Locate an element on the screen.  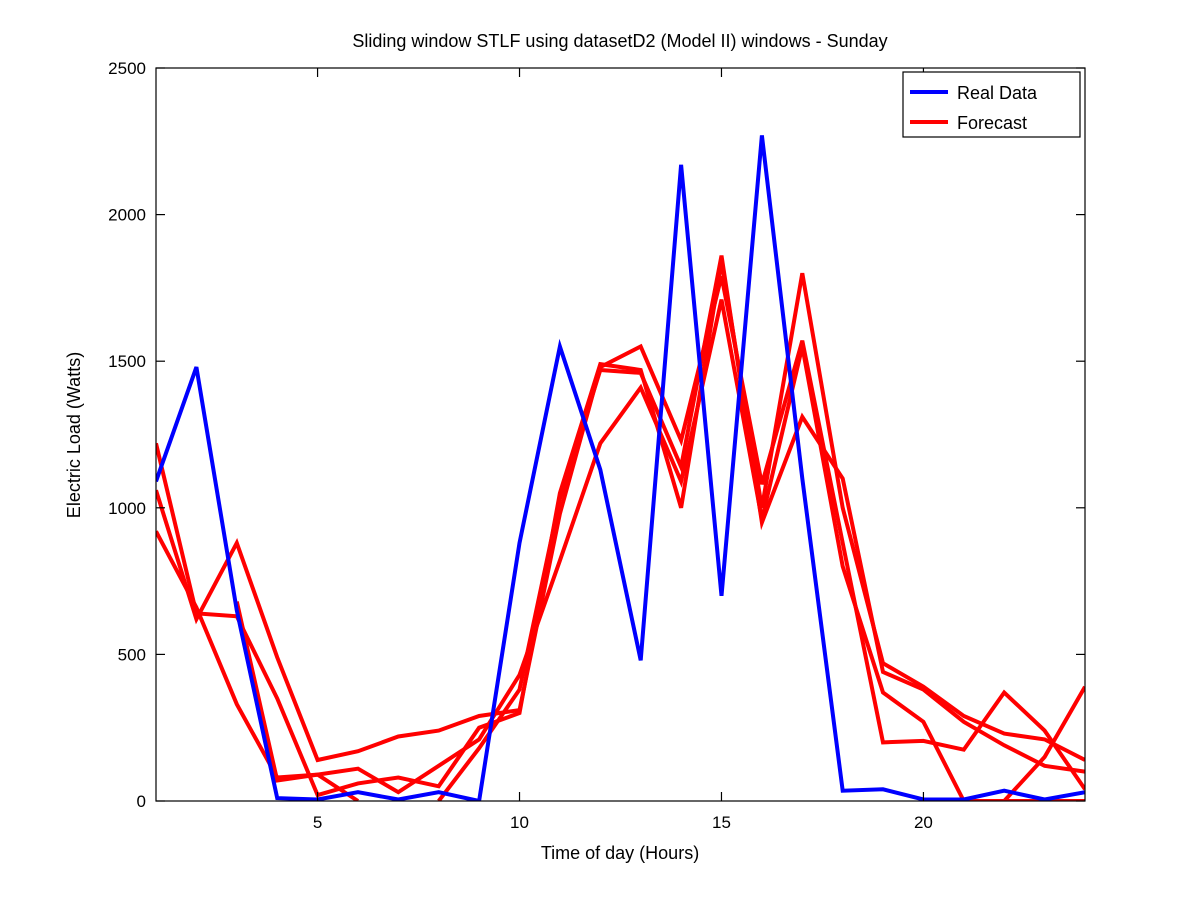
x-tick-label: 5 is located at coordinates (317, 822).